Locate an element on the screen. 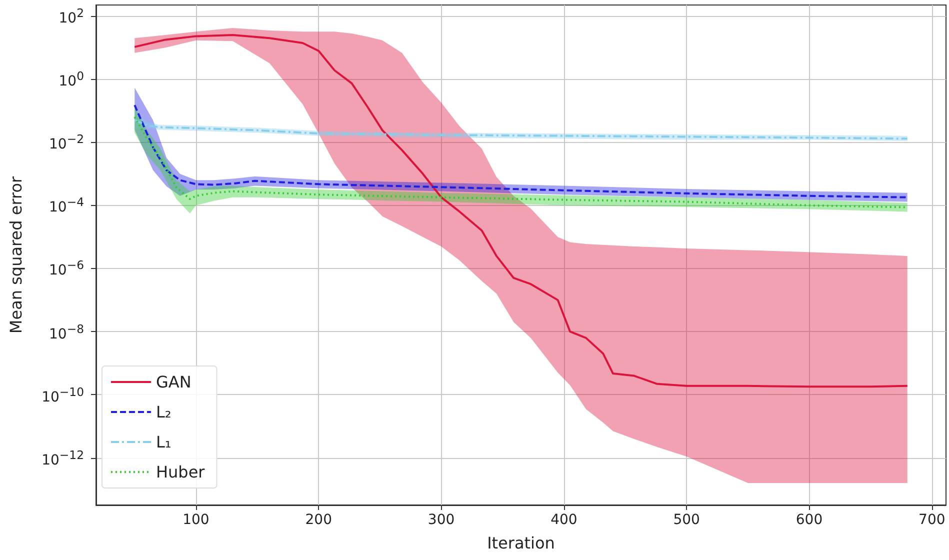  y-tick-label: 10$^{−8}$ is located at coordinates (66, 332).